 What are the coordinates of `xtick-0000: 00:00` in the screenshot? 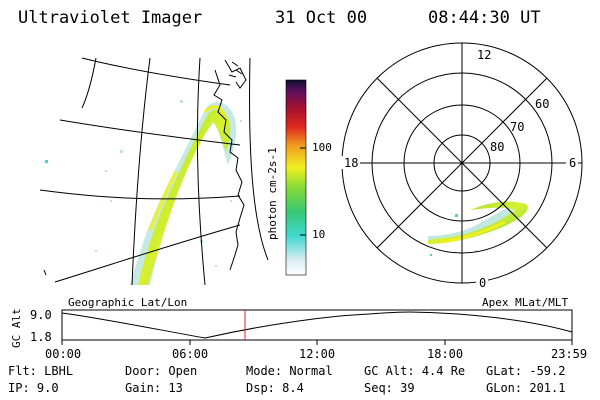 It's located at (63, 354).